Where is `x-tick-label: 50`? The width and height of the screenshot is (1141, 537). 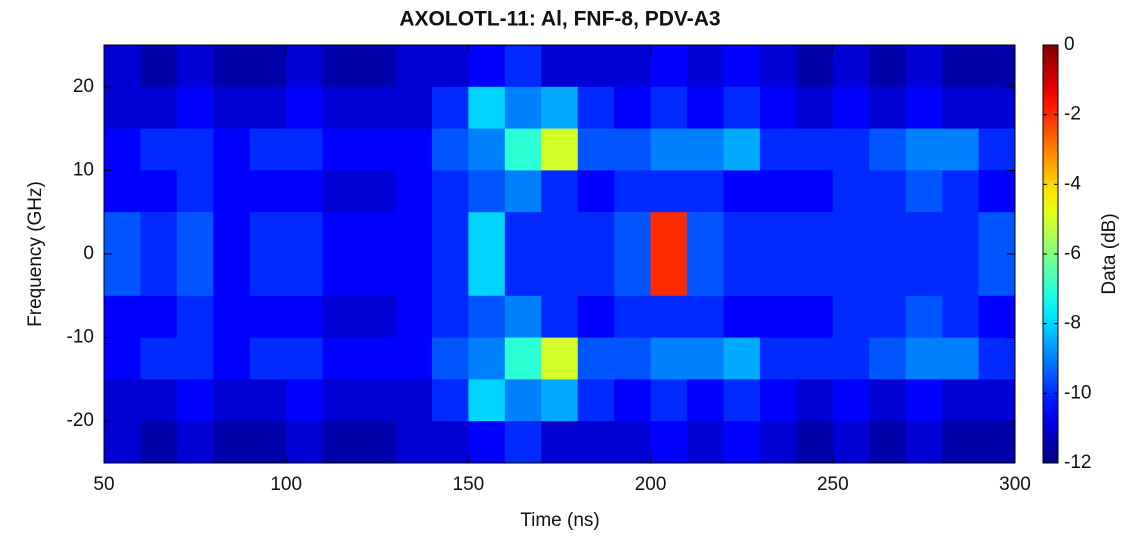
x-tick-label: 50 is located at coordinates (103, 484).